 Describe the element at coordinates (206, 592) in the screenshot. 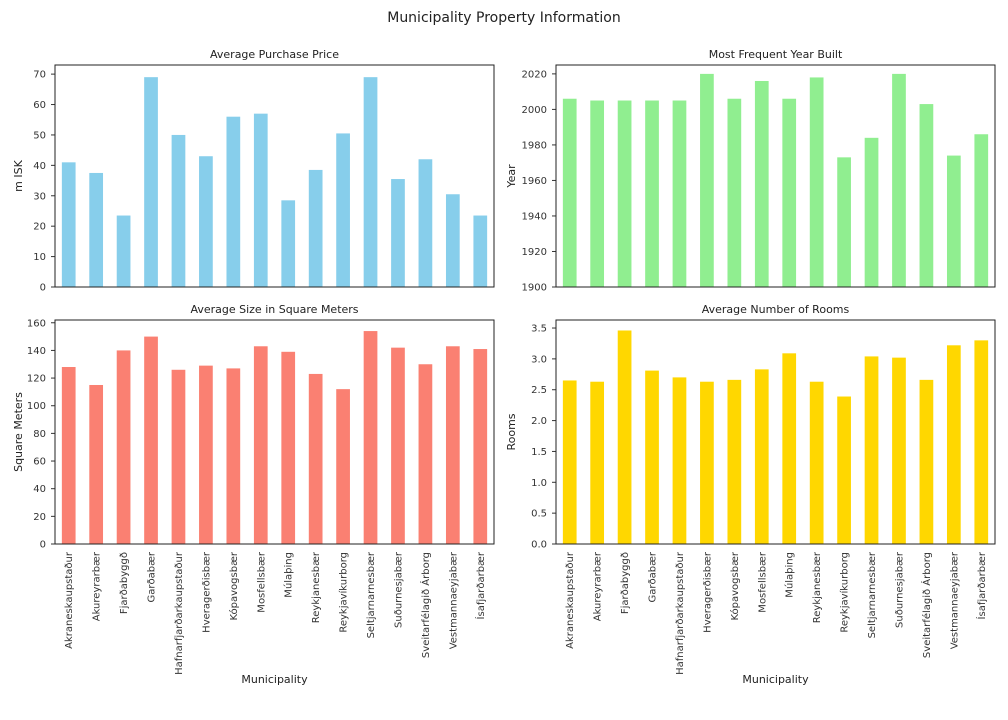

I see `x-tick-label: Hveragerðisbær` at that location.